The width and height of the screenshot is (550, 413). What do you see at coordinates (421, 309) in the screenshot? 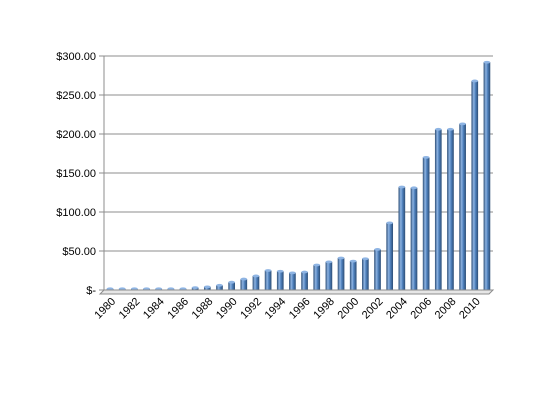
I see `x-tick-label: 2006` at bounding box center [421, 309].